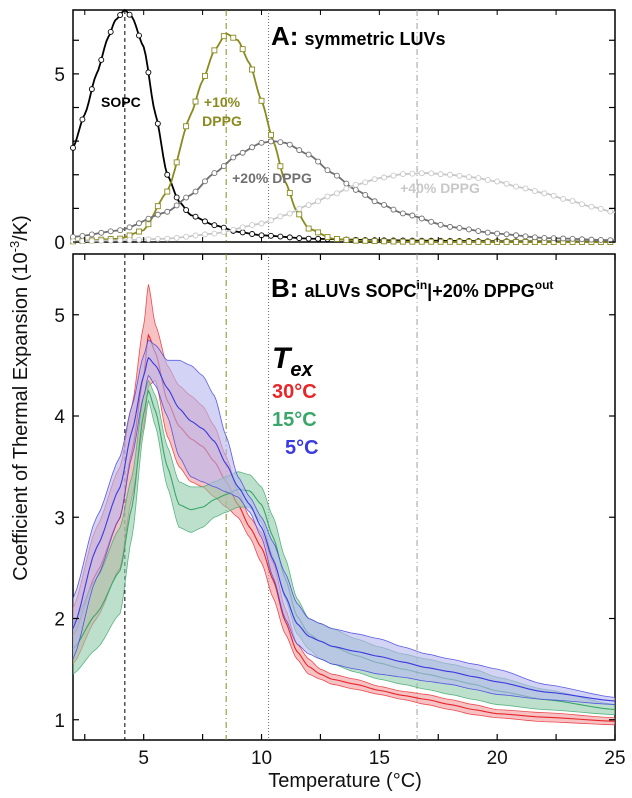 The image size is (632, 798). Describe the element at coordinates (59, 75) in the screenshot. I see `a-ytick-5-label: 5` at that location.